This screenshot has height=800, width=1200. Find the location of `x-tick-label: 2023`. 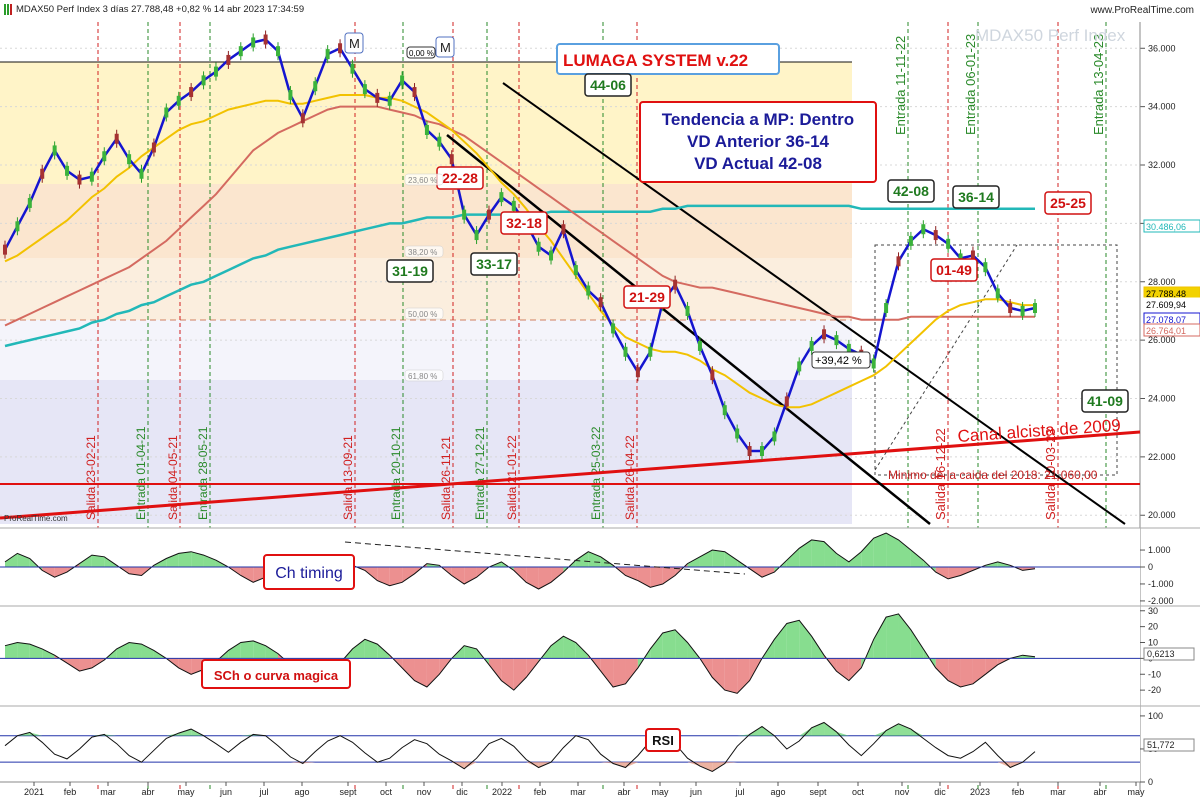

x-tick-label: 2023 is located at coordinates (980, 792).